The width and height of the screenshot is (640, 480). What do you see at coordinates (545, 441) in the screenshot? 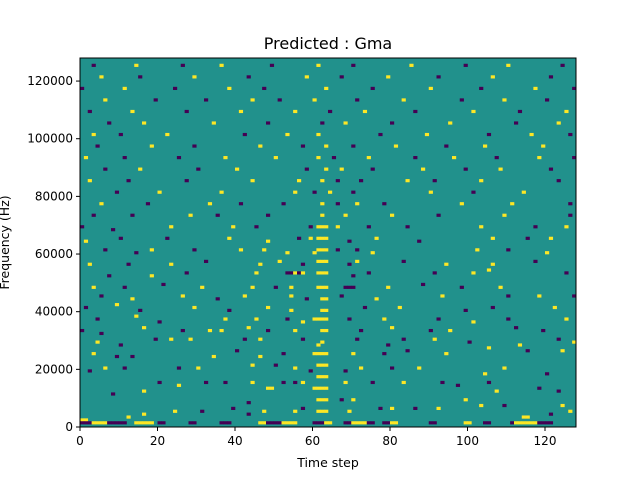
I see `x-tick-label: 120` at bounding box center [545, 441].